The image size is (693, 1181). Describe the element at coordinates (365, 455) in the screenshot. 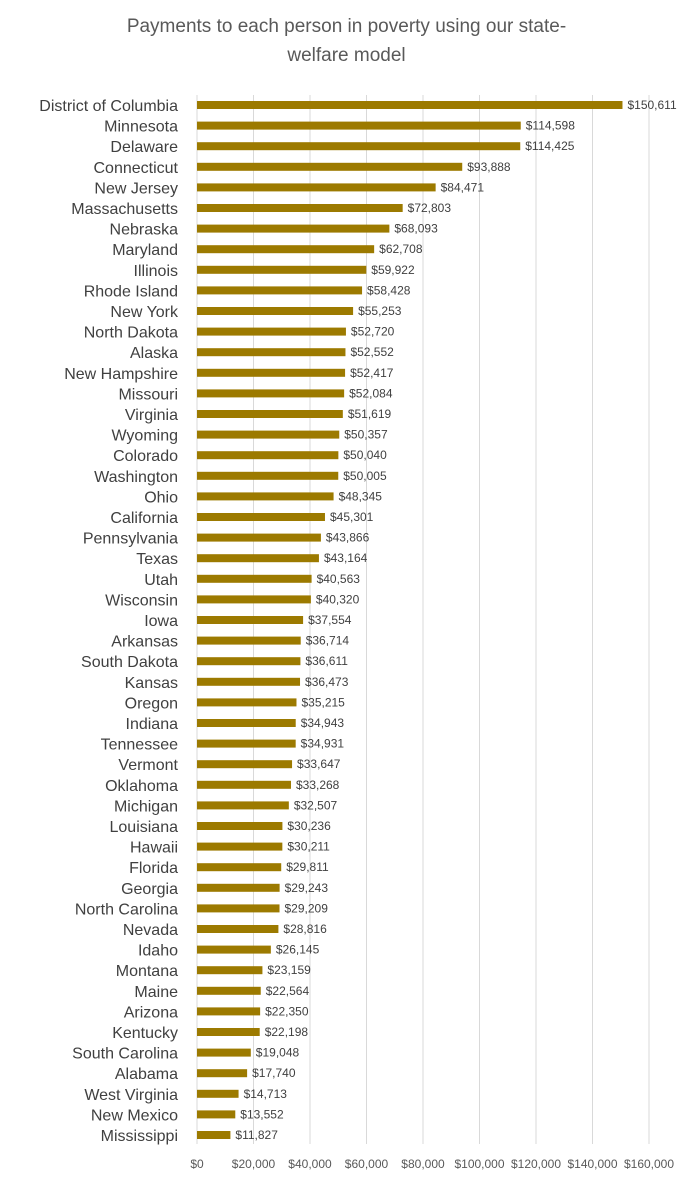

I see `data-label: $50,040` at that location.